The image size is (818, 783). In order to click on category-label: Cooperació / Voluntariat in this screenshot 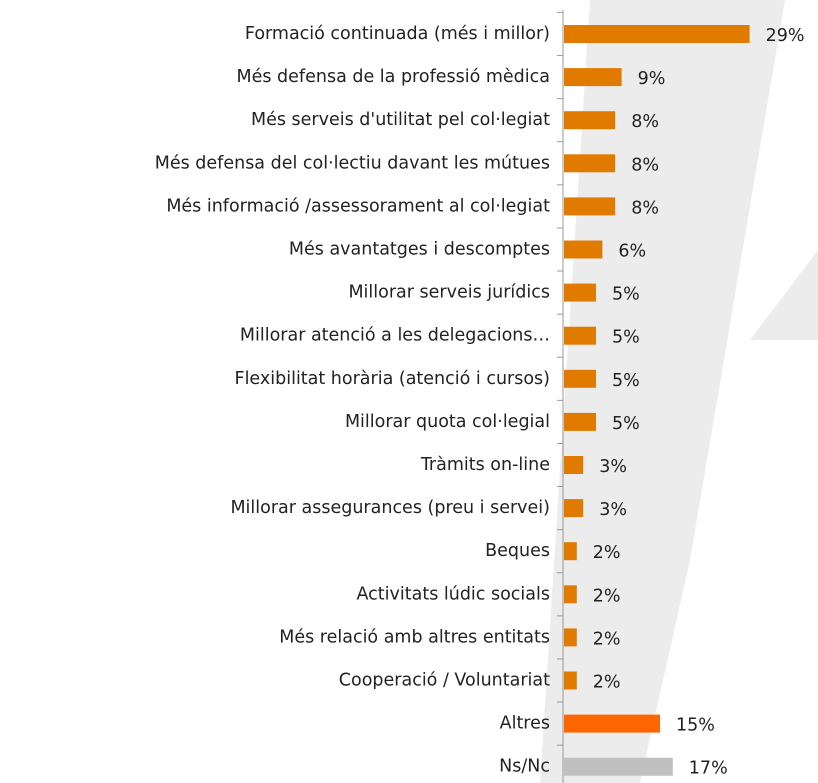, I will do `click(444, 681)`.